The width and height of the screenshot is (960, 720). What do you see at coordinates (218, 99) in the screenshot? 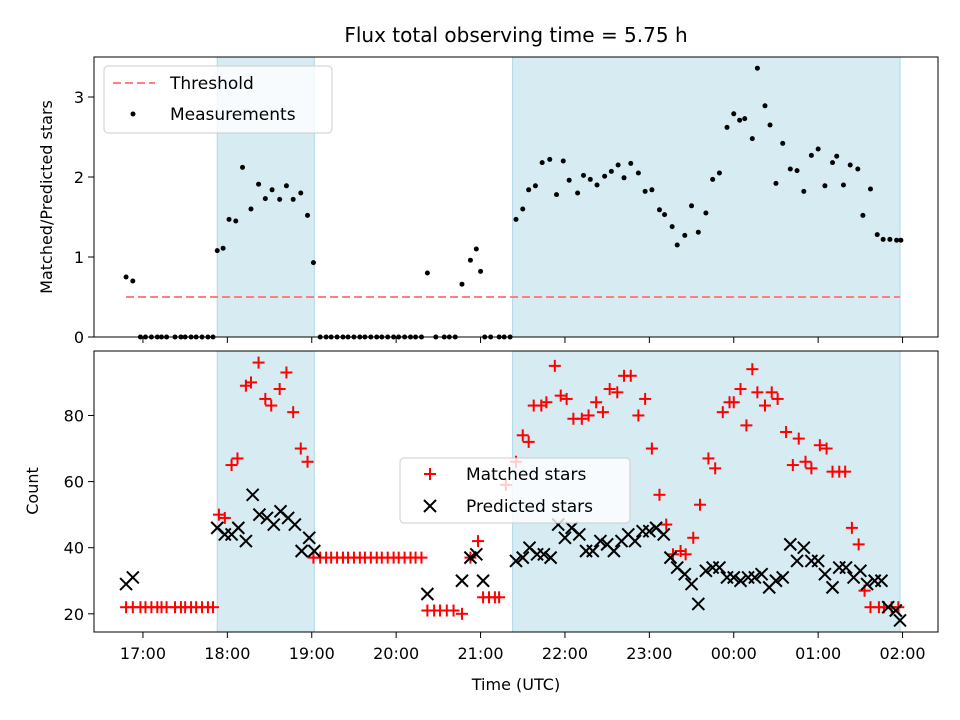
I see `top-legend: Threshold Measurements` at bounding box center [218, 99].